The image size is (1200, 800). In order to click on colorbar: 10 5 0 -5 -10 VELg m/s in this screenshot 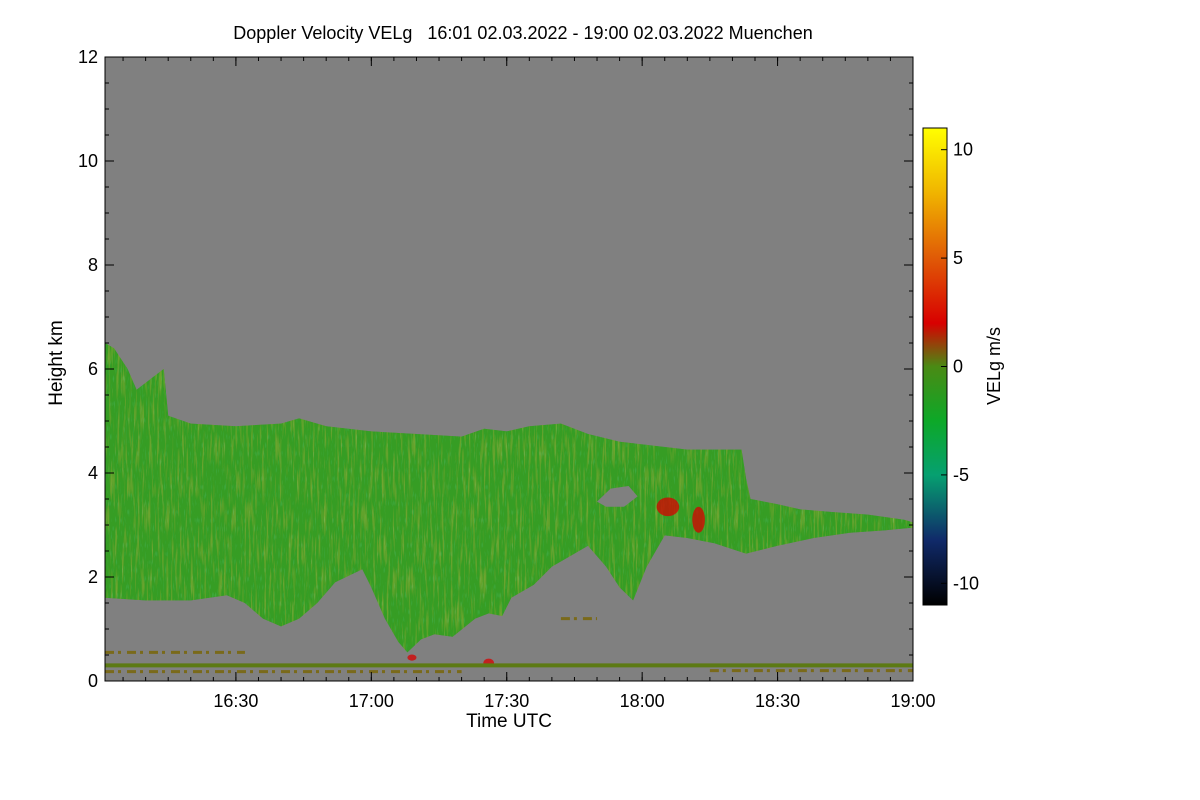, I will do `click(963, 366)`.